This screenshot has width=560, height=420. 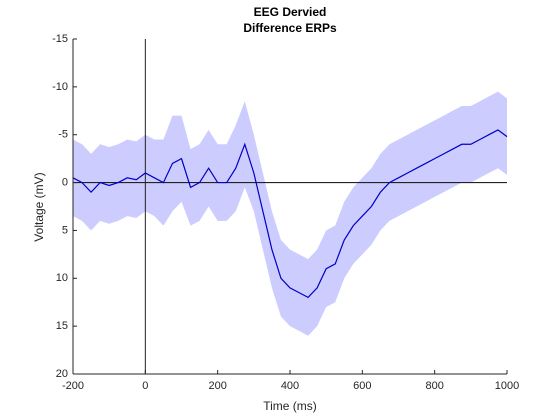 I want to click on y-tick-label: 0, so click(x=65, y=182).